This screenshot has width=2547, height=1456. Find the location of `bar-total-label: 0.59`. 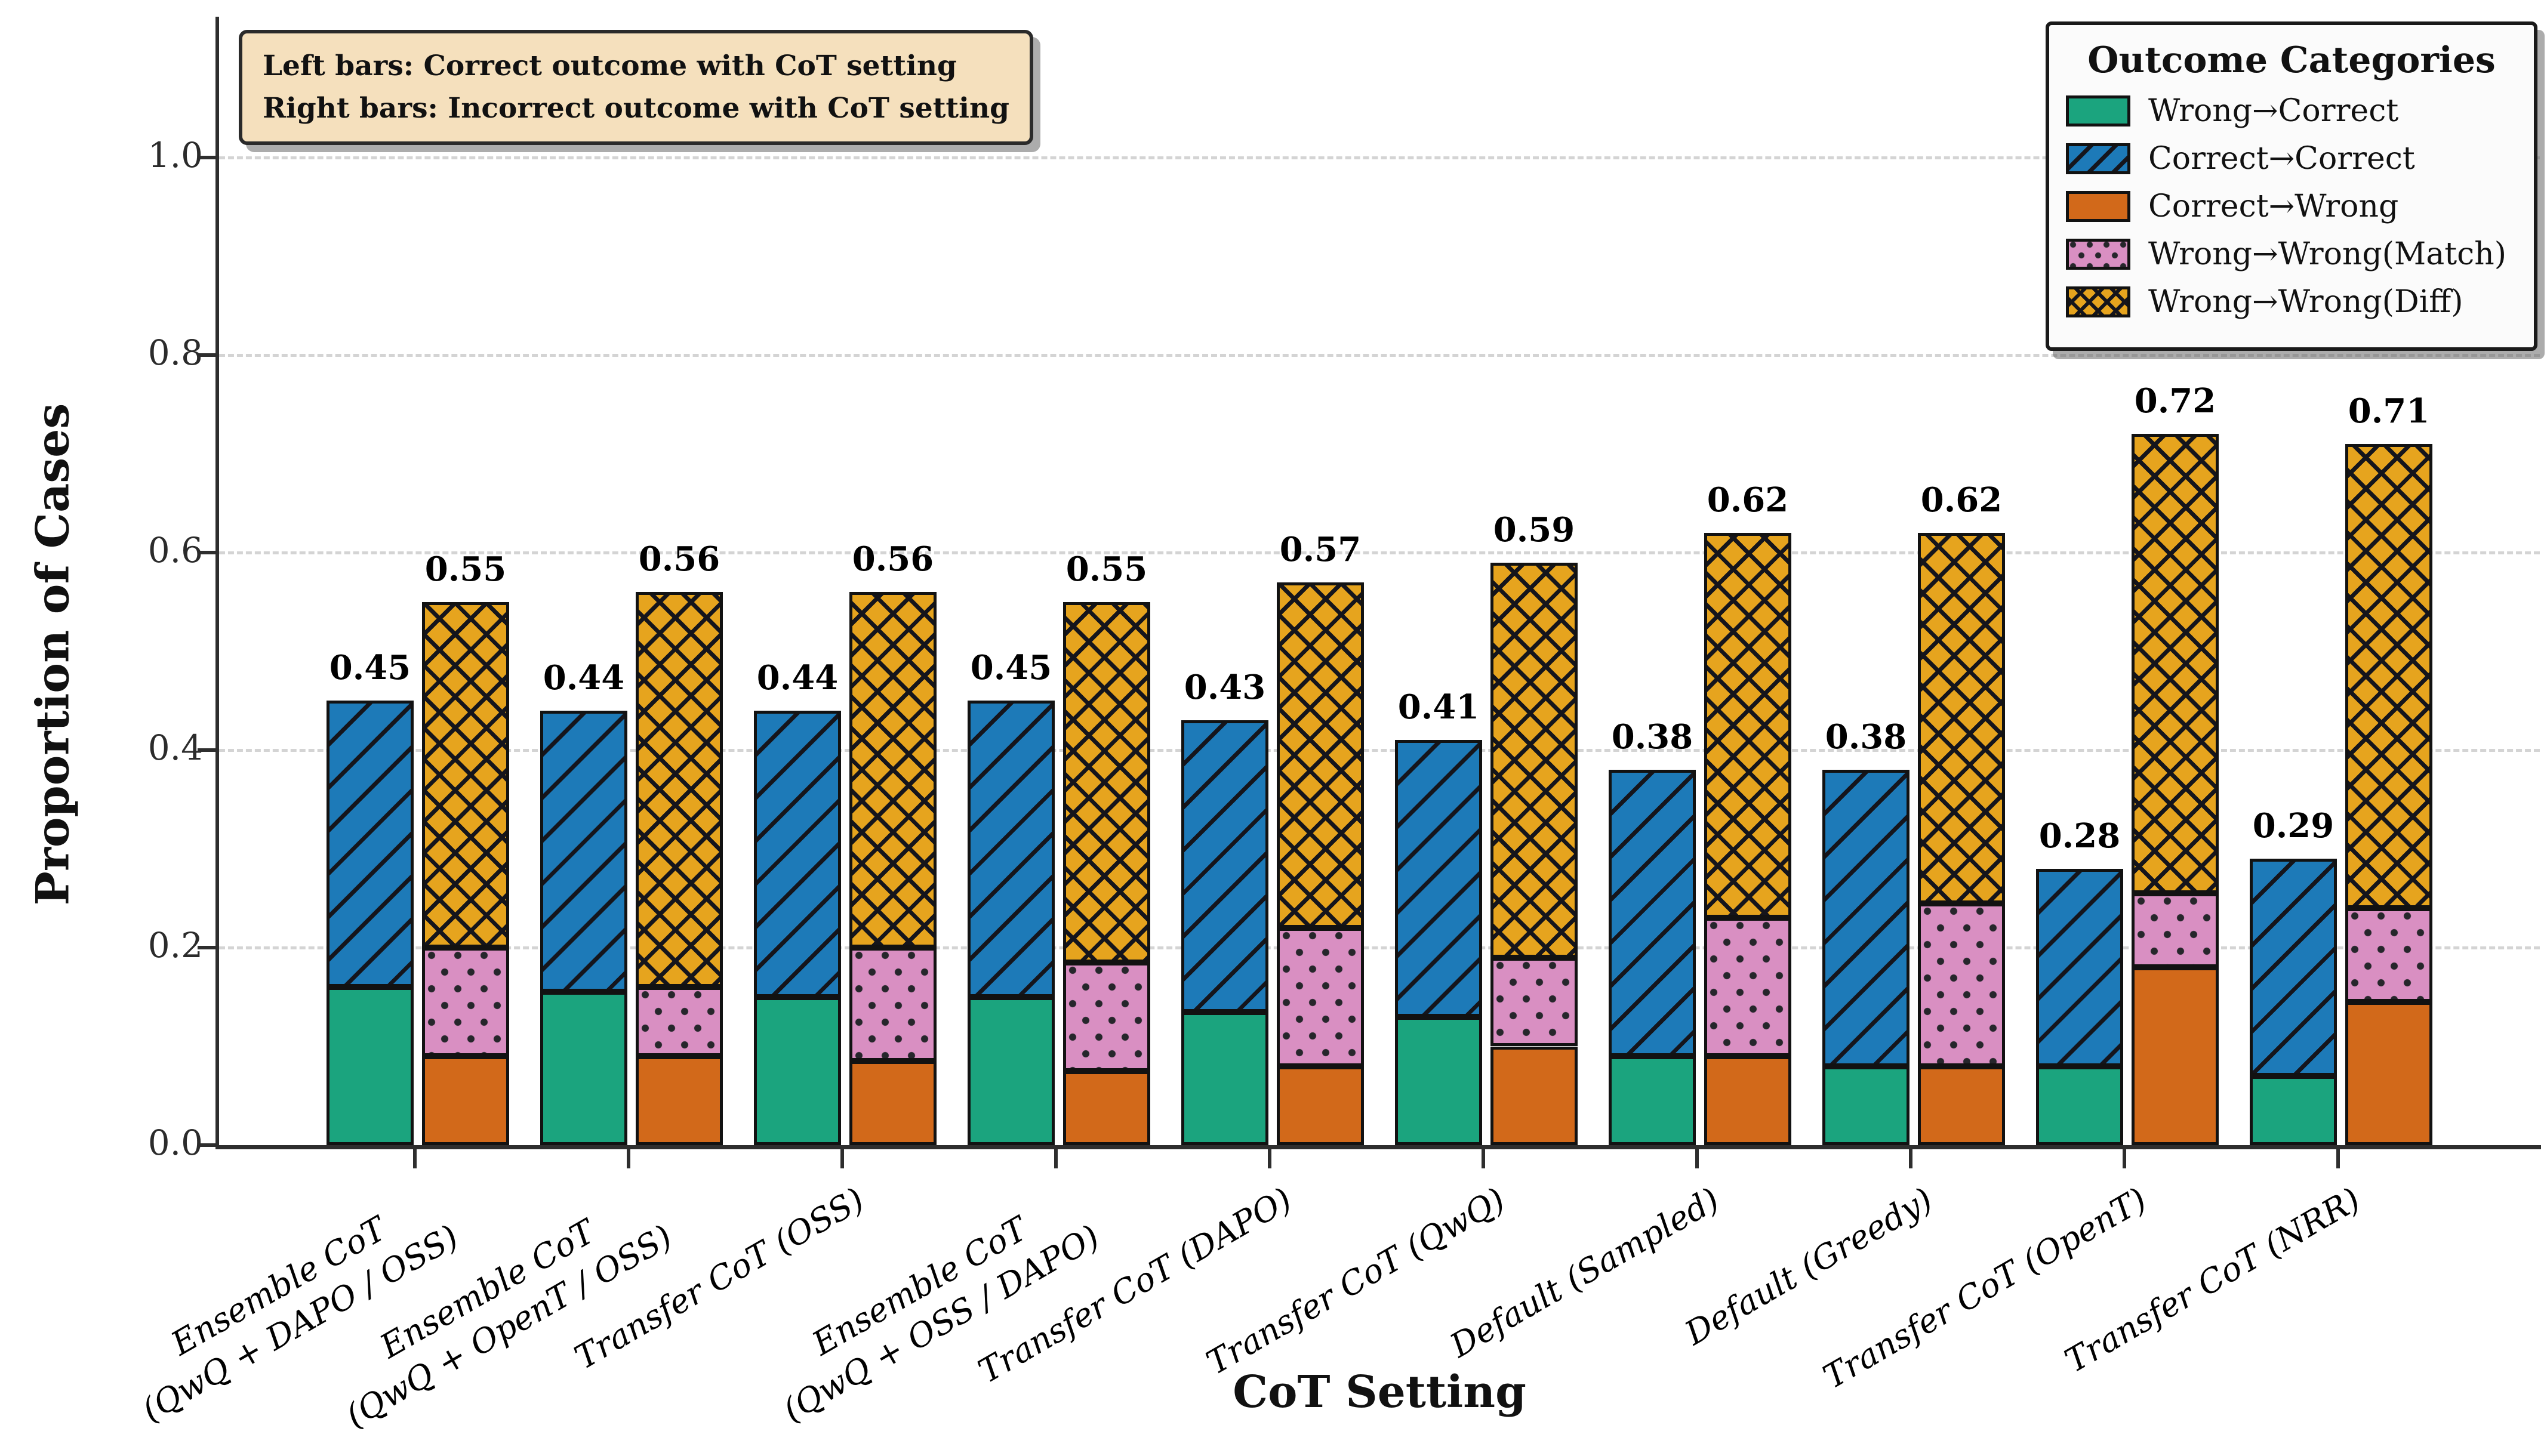

bar-total-label: 0.59 is located at coordinates (1534, 530).